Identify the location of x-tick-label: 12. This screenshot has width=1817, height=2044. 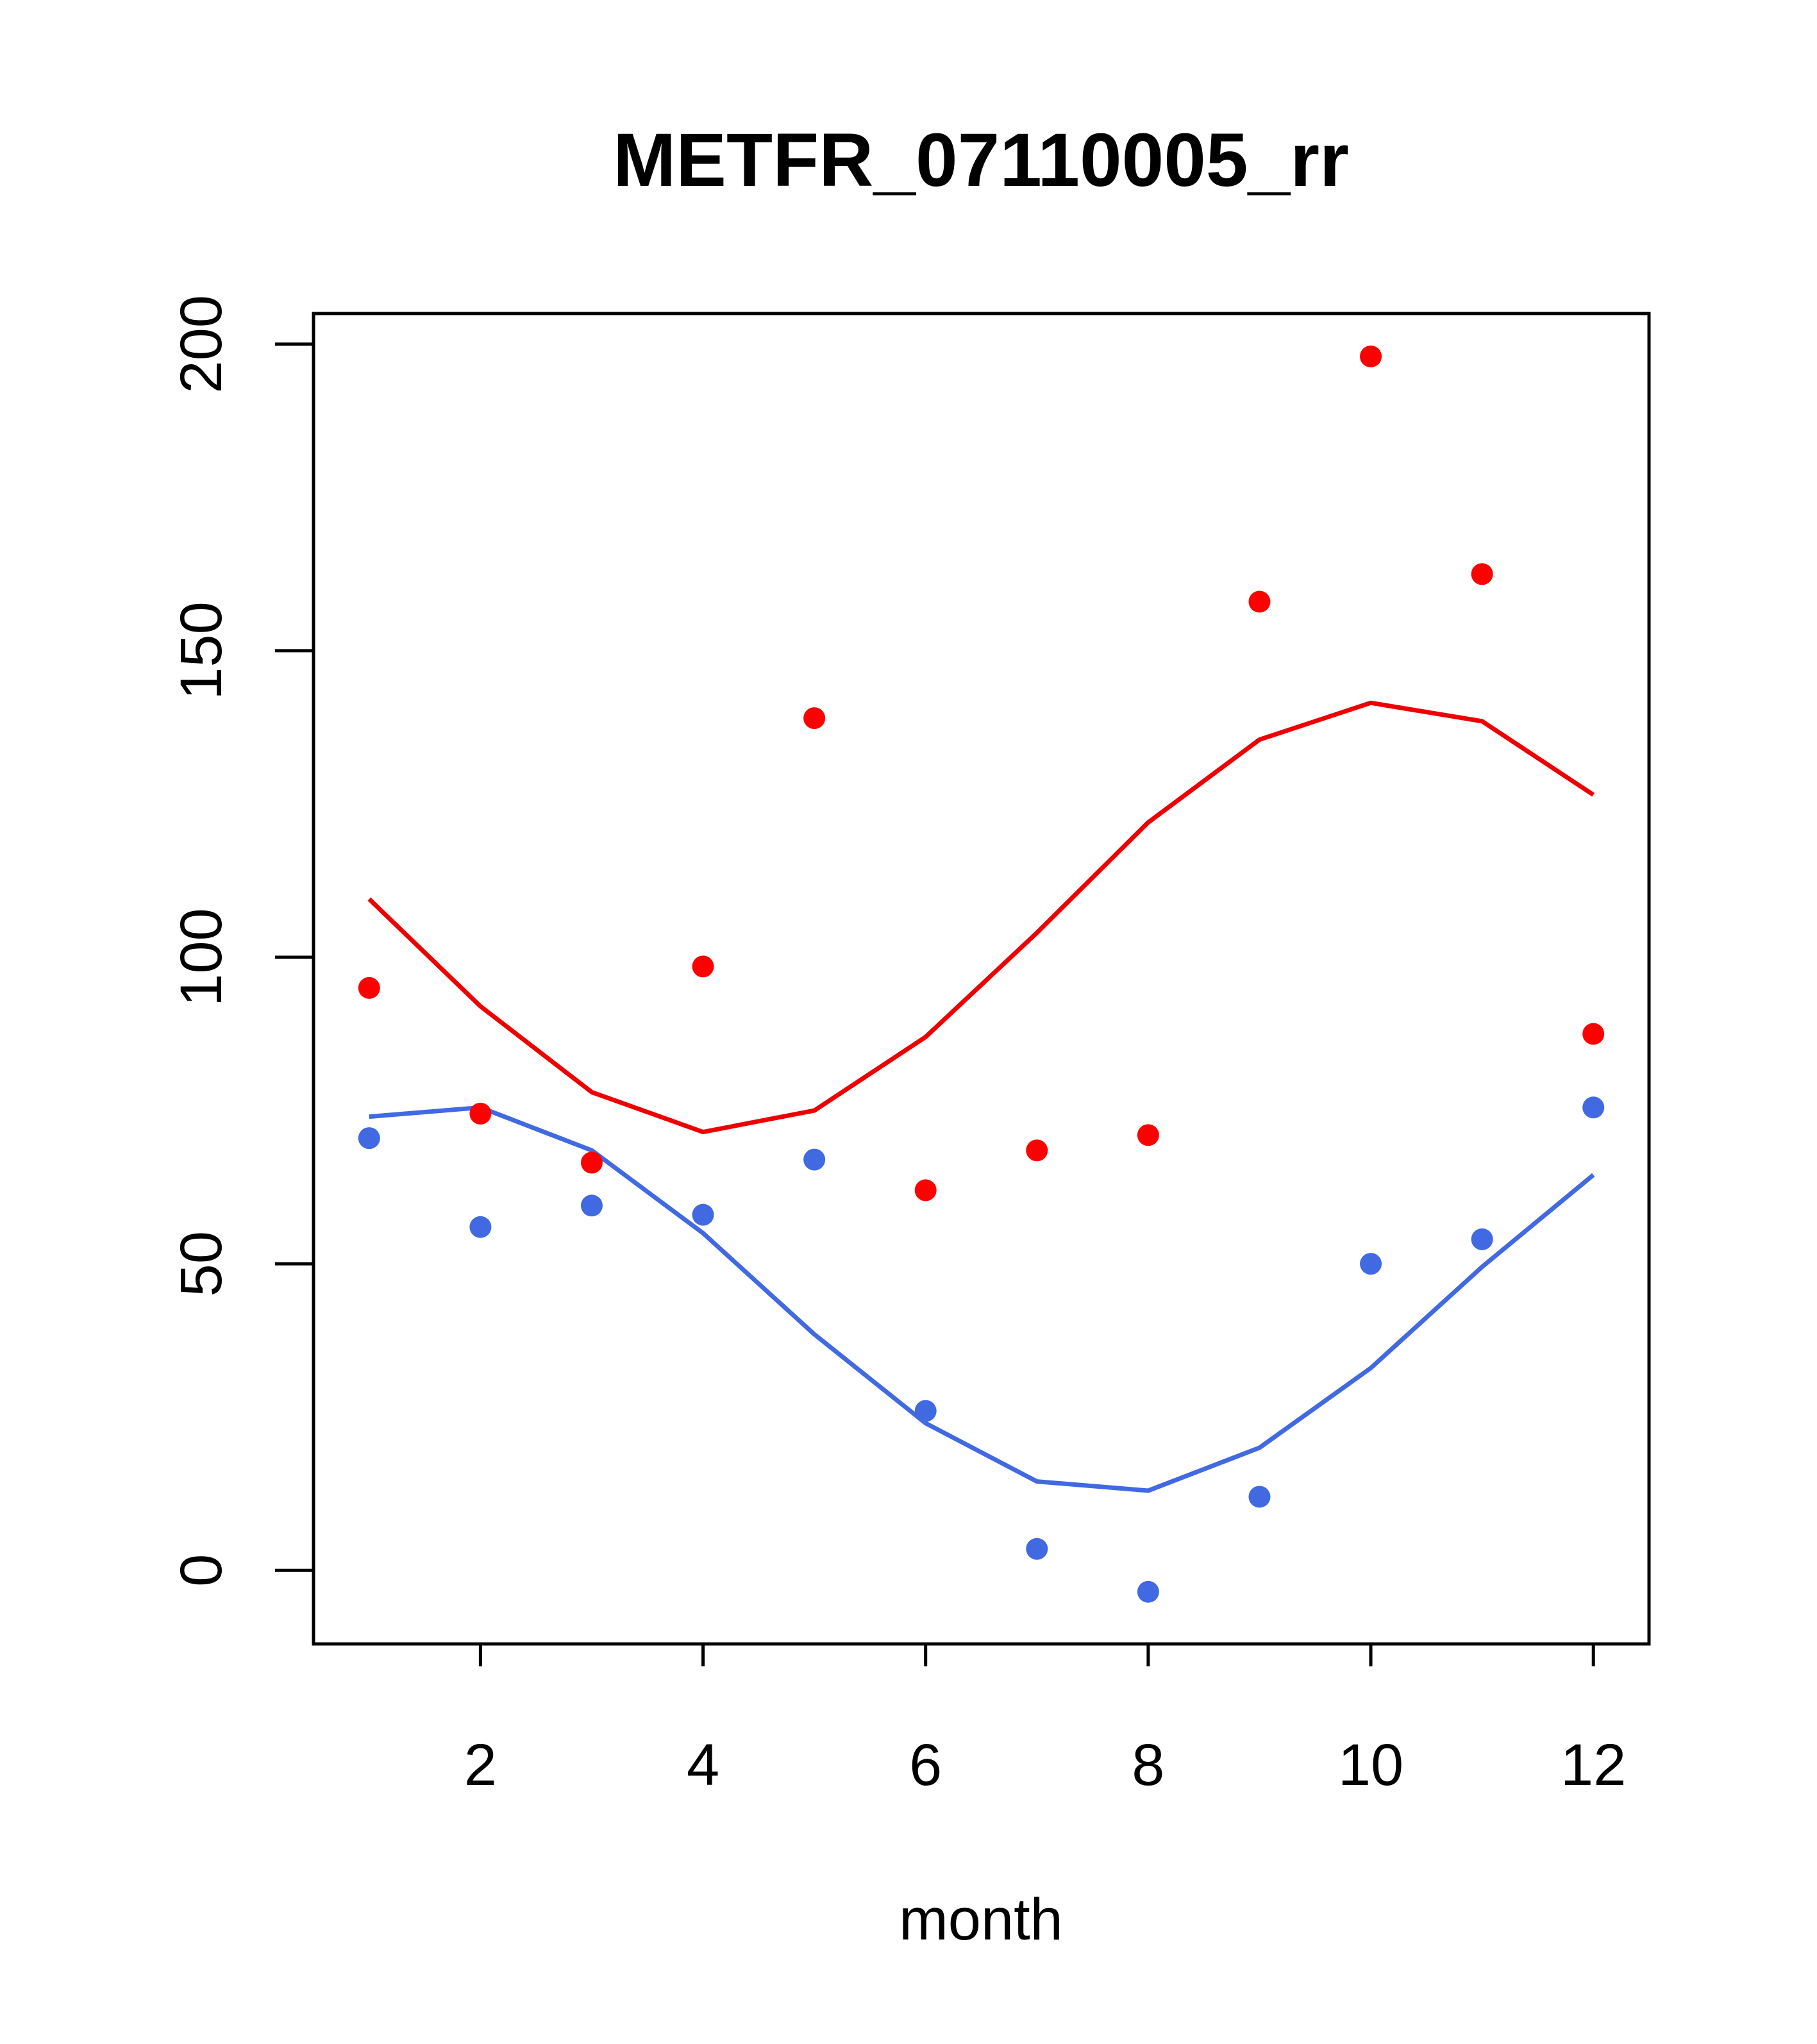
(1593, 1765).